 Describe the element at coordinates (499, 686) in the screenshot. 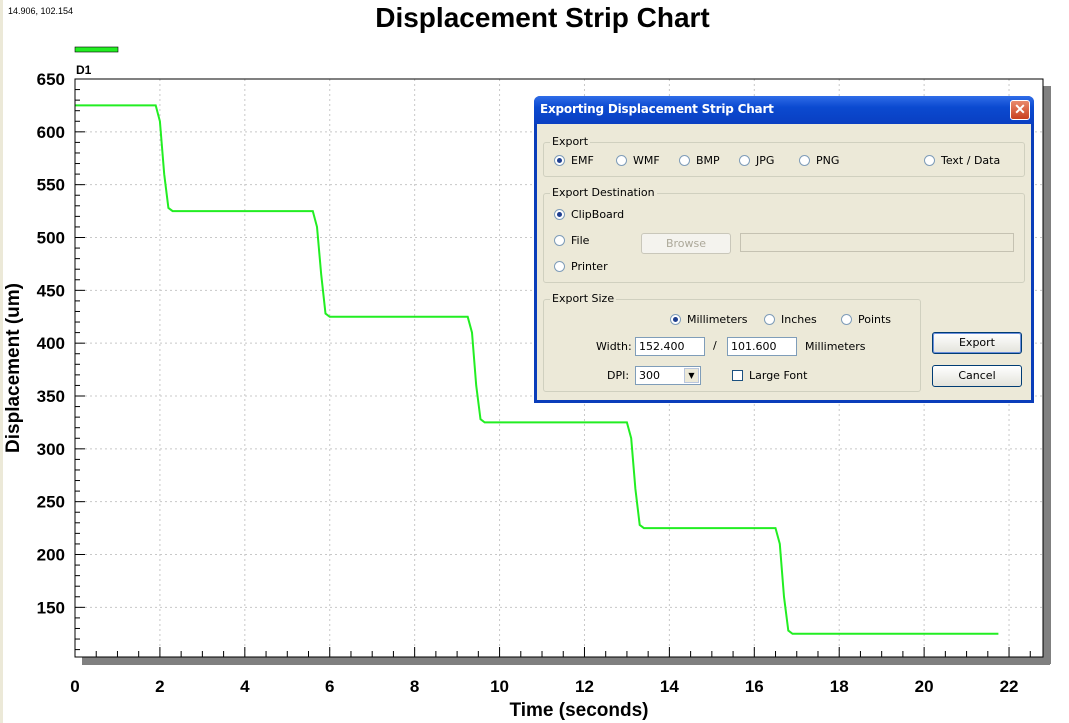

I see `x-tick-label: 10` at that location.